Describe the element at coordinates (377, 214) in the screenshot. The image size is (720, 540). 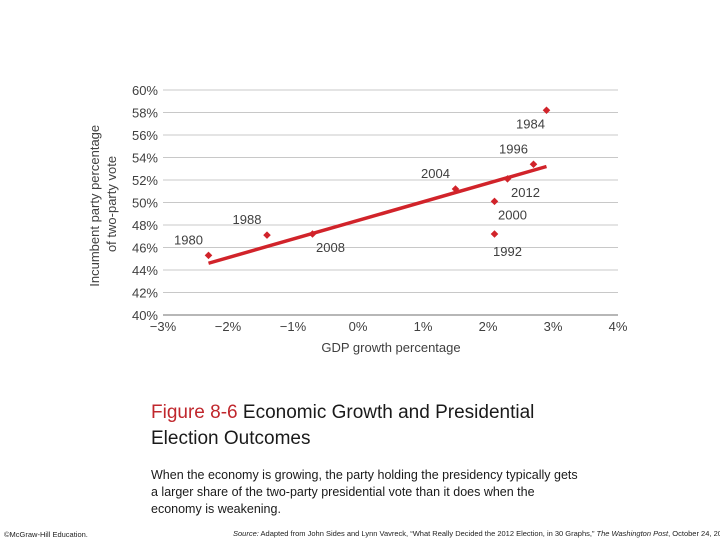
I see `trend-line` at that location.